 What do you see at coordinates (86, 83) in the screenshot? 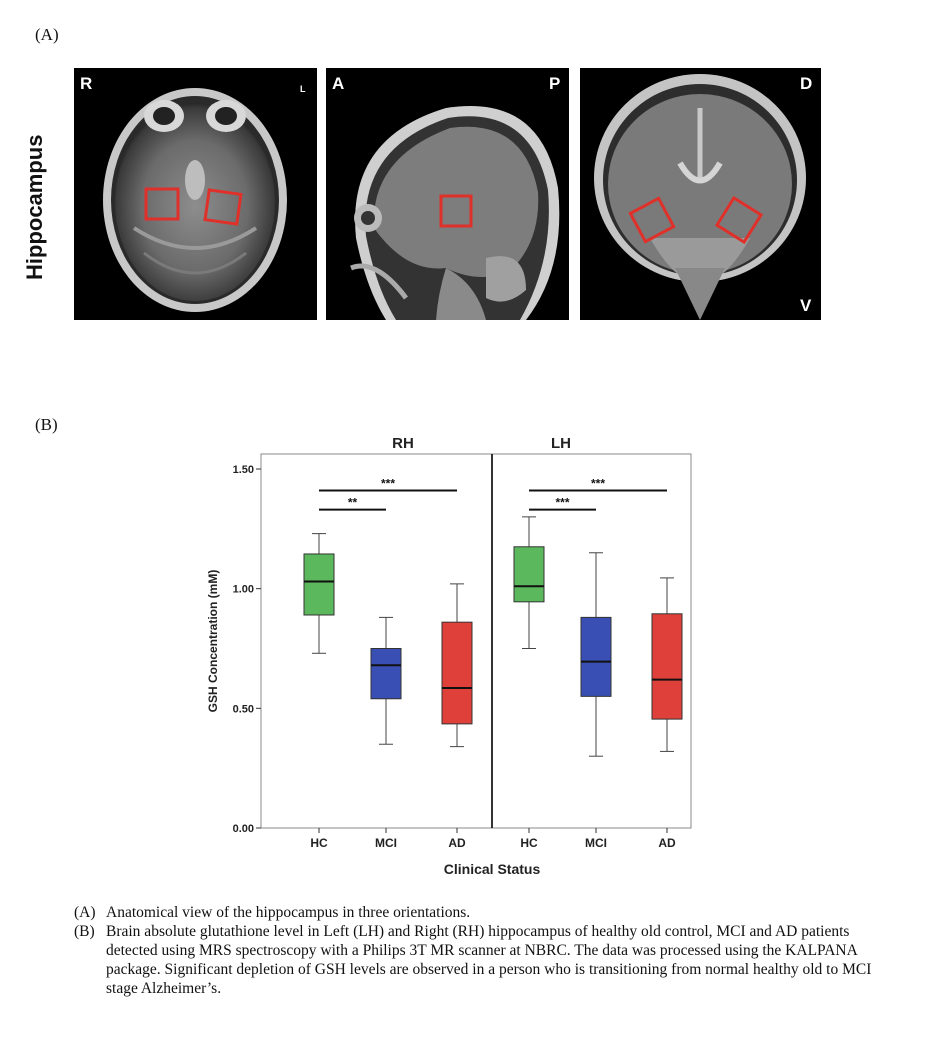
I see `orient-right-label: R` at bounding box center [86, 83].